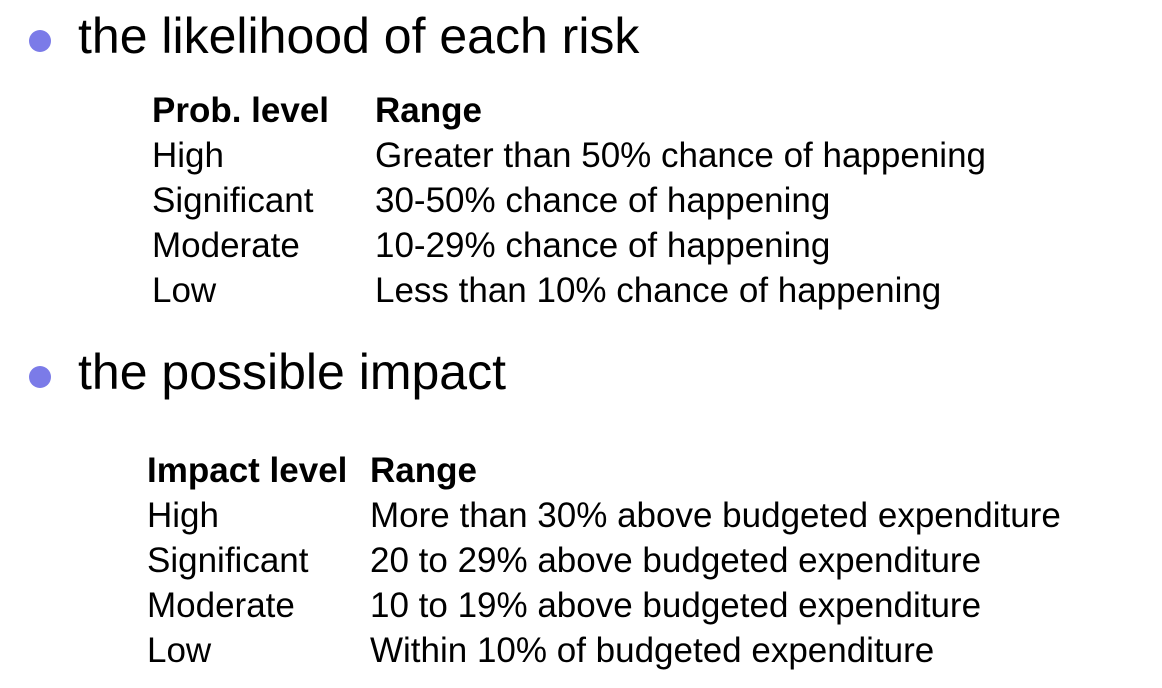  Describe the element at coordinates (658, 290) in the screenshot. I see `range-cell: Less than 10% chance of happening` at that location.